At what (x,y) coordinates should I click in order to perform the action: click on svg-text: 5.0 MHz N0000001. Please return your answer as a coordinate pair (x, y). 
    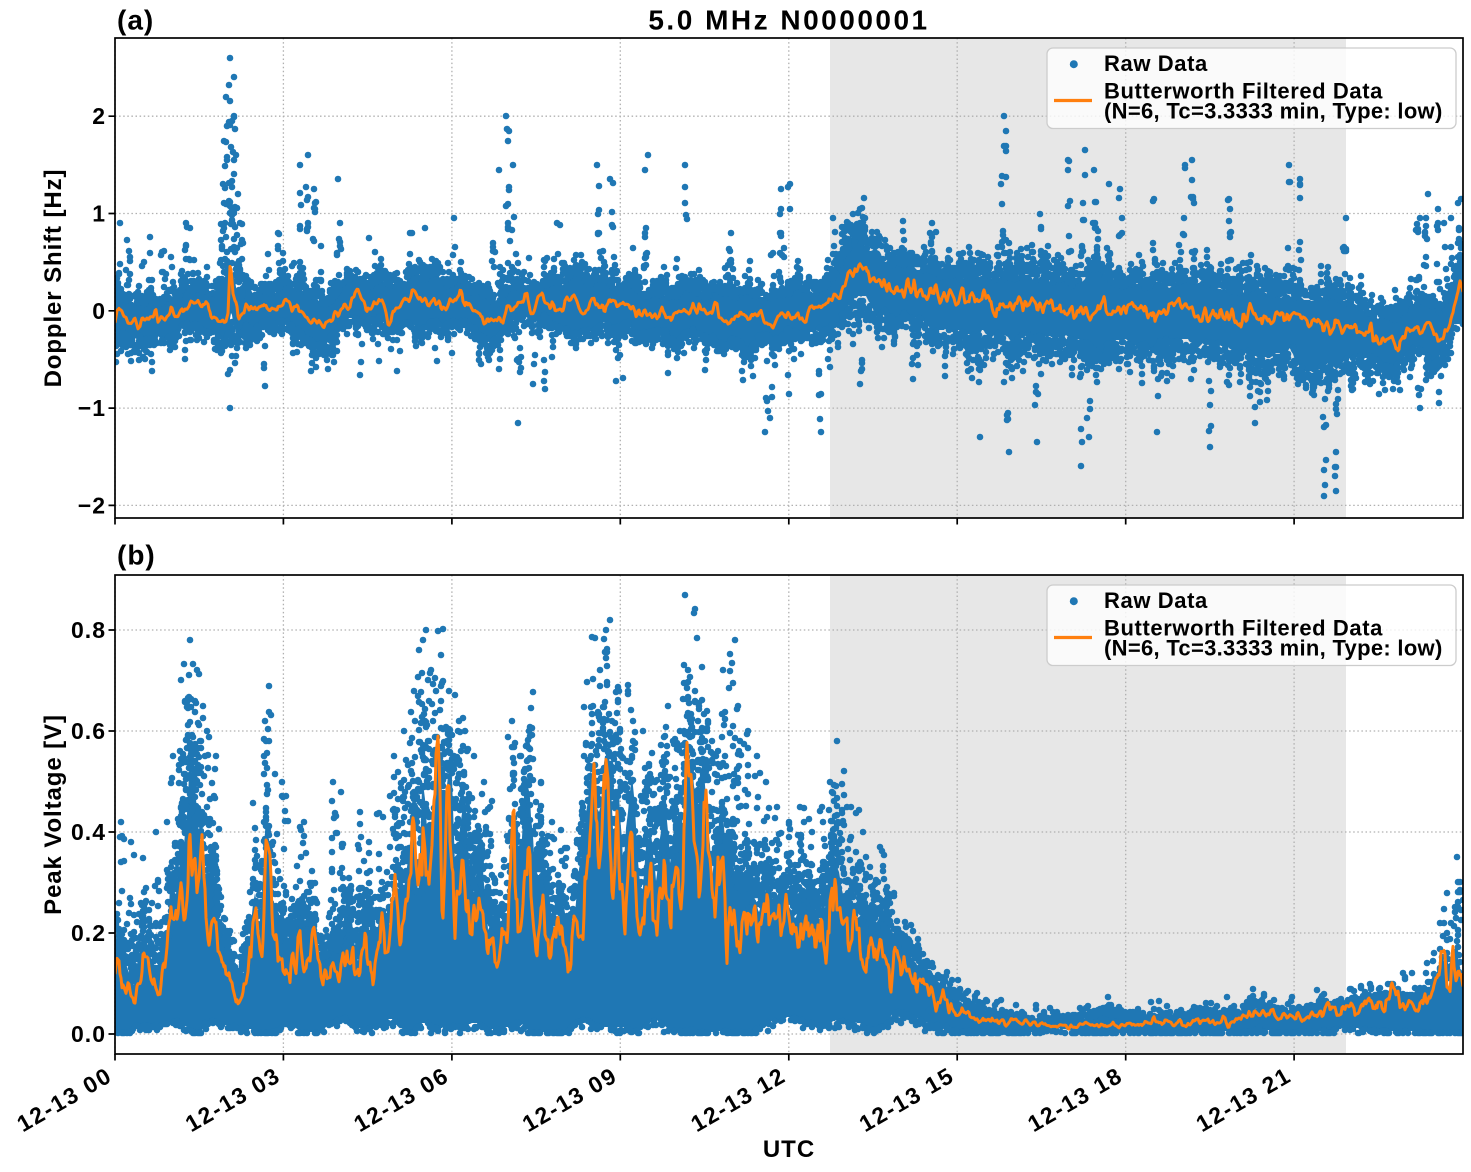
    Looking at the image, I should click on (788, 20).